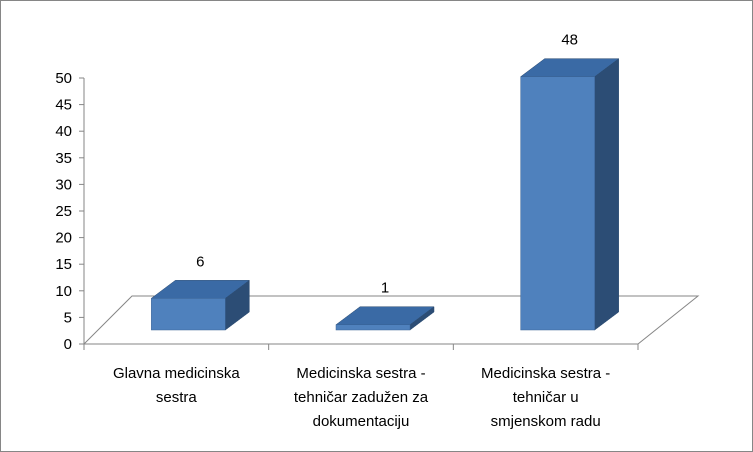 The width and height of the screenshot is (753, 452). Describe the element at coordinates (176, 373) in the screenshot. I see `category-label-line: Glavna medicinska` at that location.